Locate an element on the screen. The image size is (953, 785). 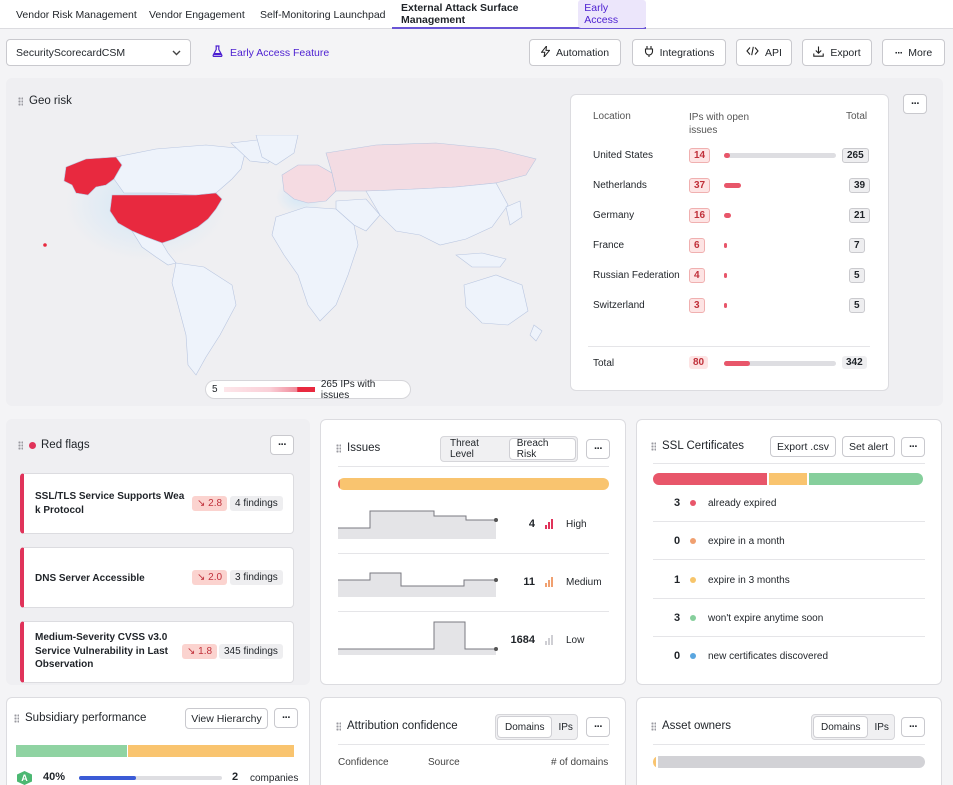
red-flag-line: DNS Server Accessible is located at coordinates (90, 578).